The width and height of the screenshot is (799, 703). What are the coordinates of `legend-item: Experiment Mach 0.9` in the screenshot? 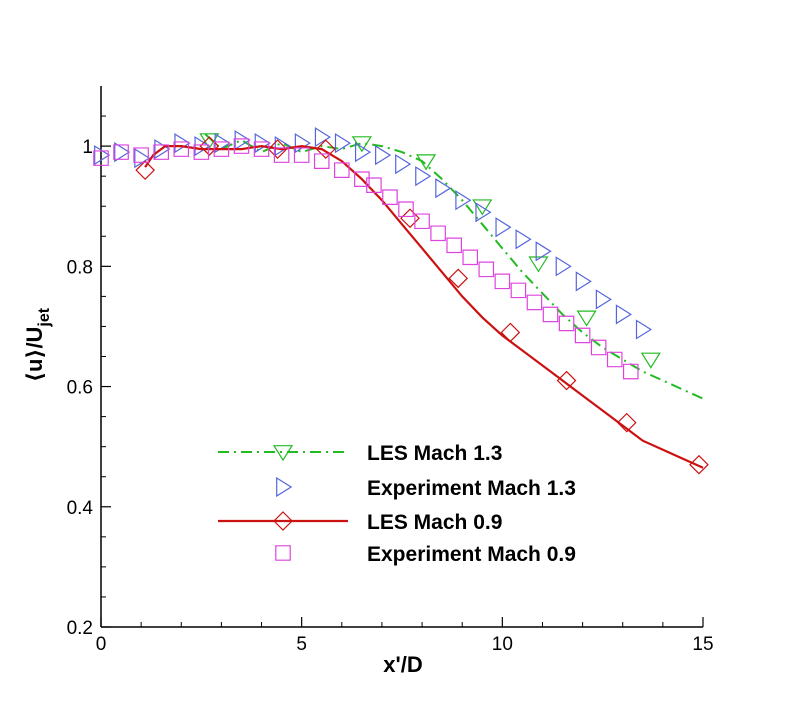 It's located at (425, 554).